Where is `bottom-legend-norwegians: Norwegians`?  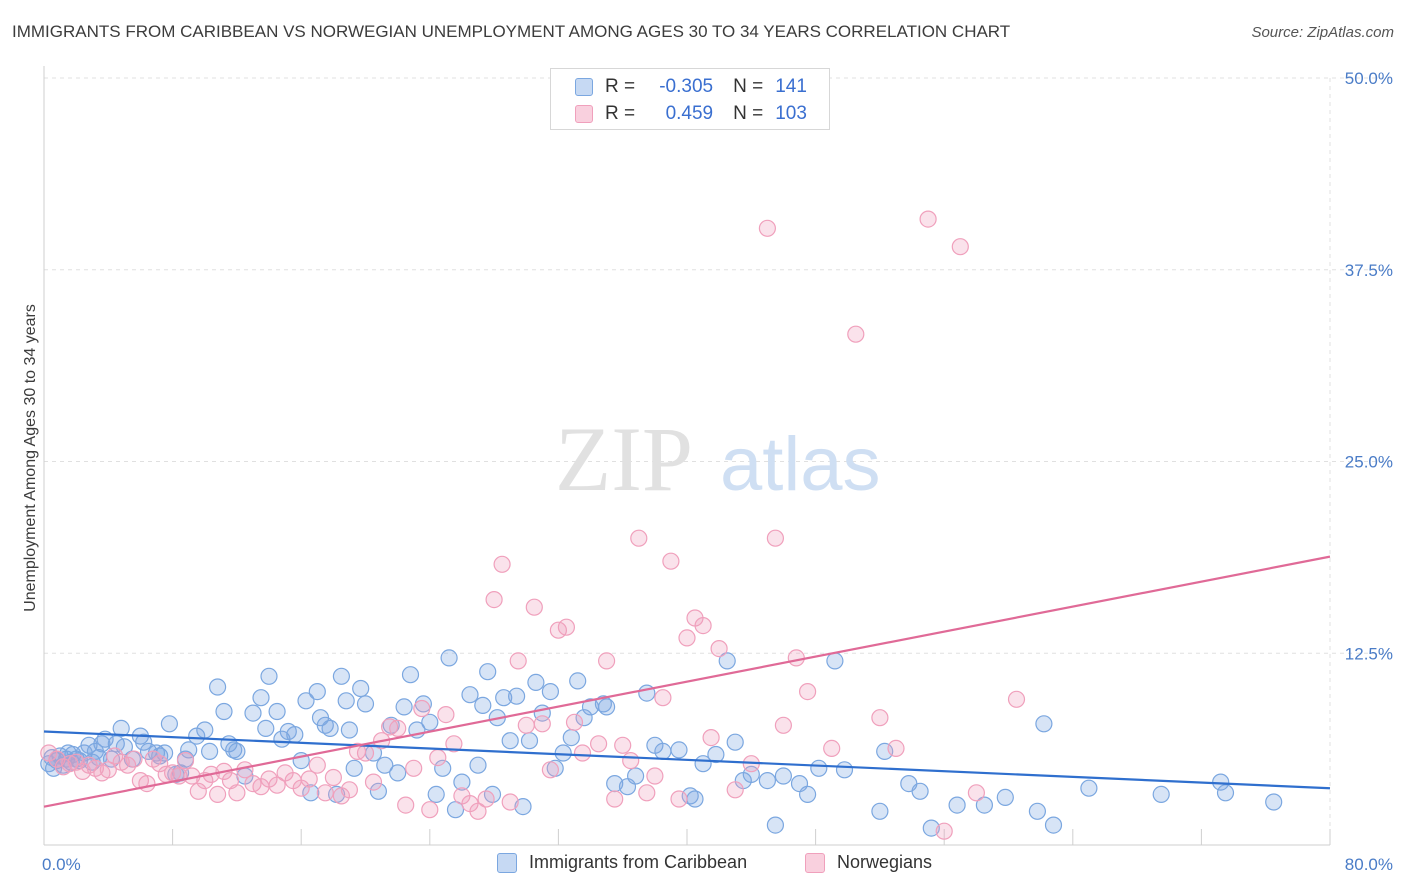 bottom-legend-norwegians: Norwegians is located at coordinates (868, 862).